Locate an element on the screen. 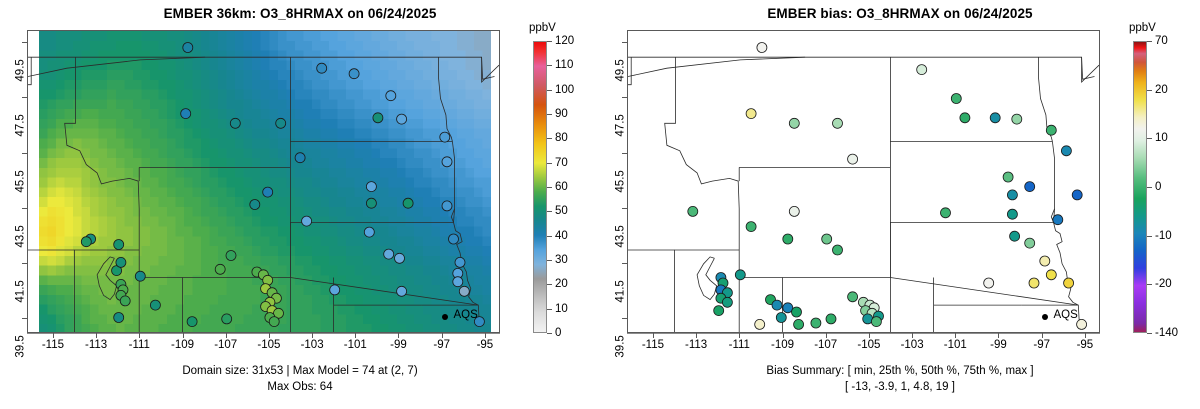 Image resolution: width=1200 pixels, height=409 pixels. aqs-legend-label: AQS is located at coordinates (1065, 315).